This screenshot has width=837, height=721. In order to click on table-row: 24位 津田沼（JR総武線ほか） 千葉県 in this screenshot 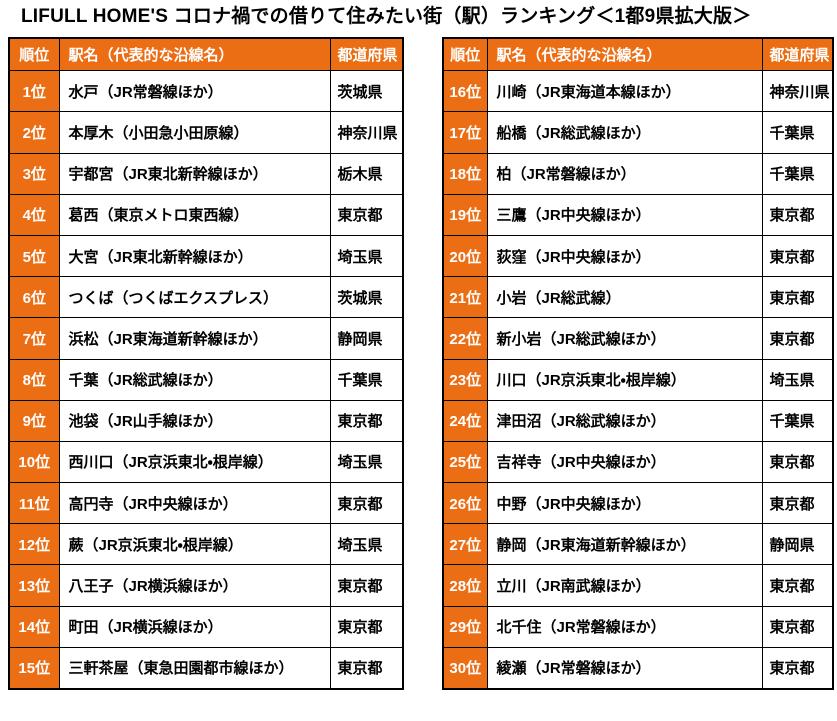, I will do `click(638, 420)`.